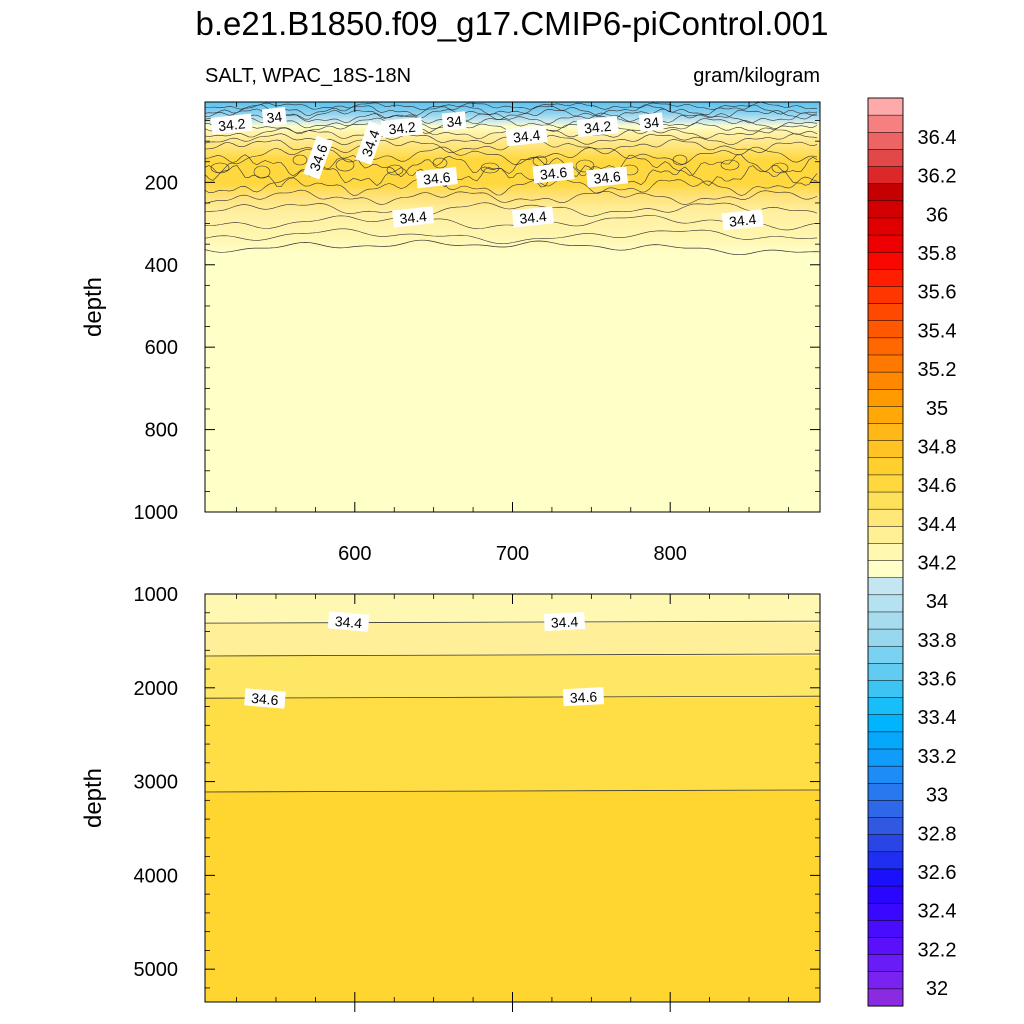 Image resolution: width=1024 pixels, height=1024 pixels. Describe the element at coordinates (937, 409) in the screenshot. I see `colorbar-label: 35` at that location.